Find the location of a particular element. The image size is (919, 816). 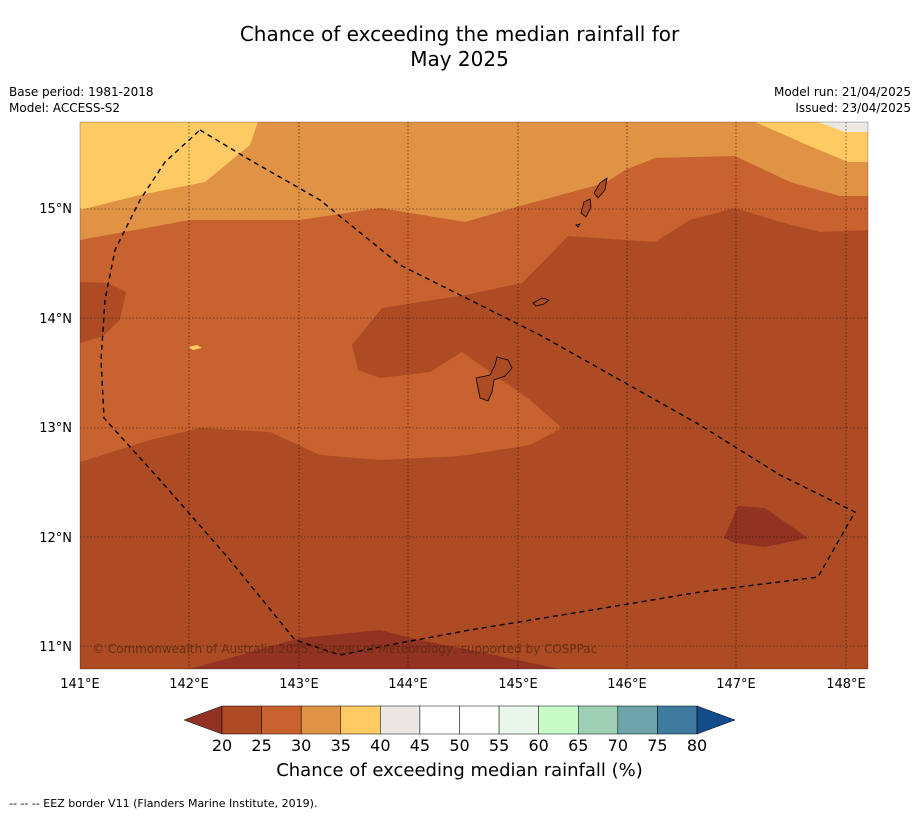

lat-label-14n: 14°N is located at coordinates (55, 319).